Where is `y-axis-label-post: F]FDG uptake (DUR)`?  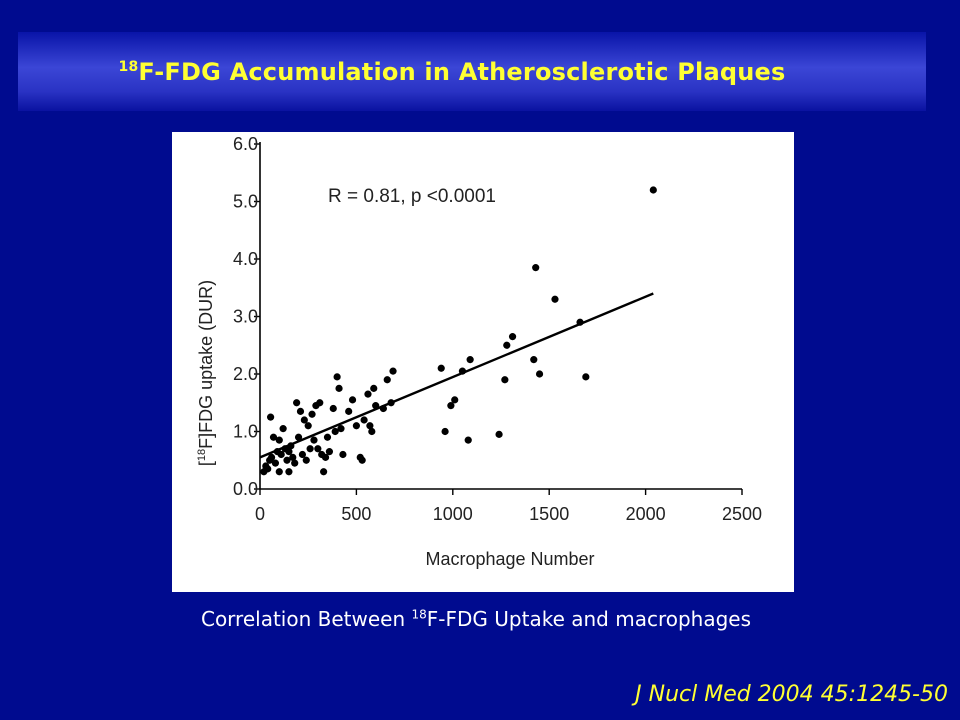
y-axis-label-post: F]FDG uptake (DUR) is located at coordinates (206, 364).